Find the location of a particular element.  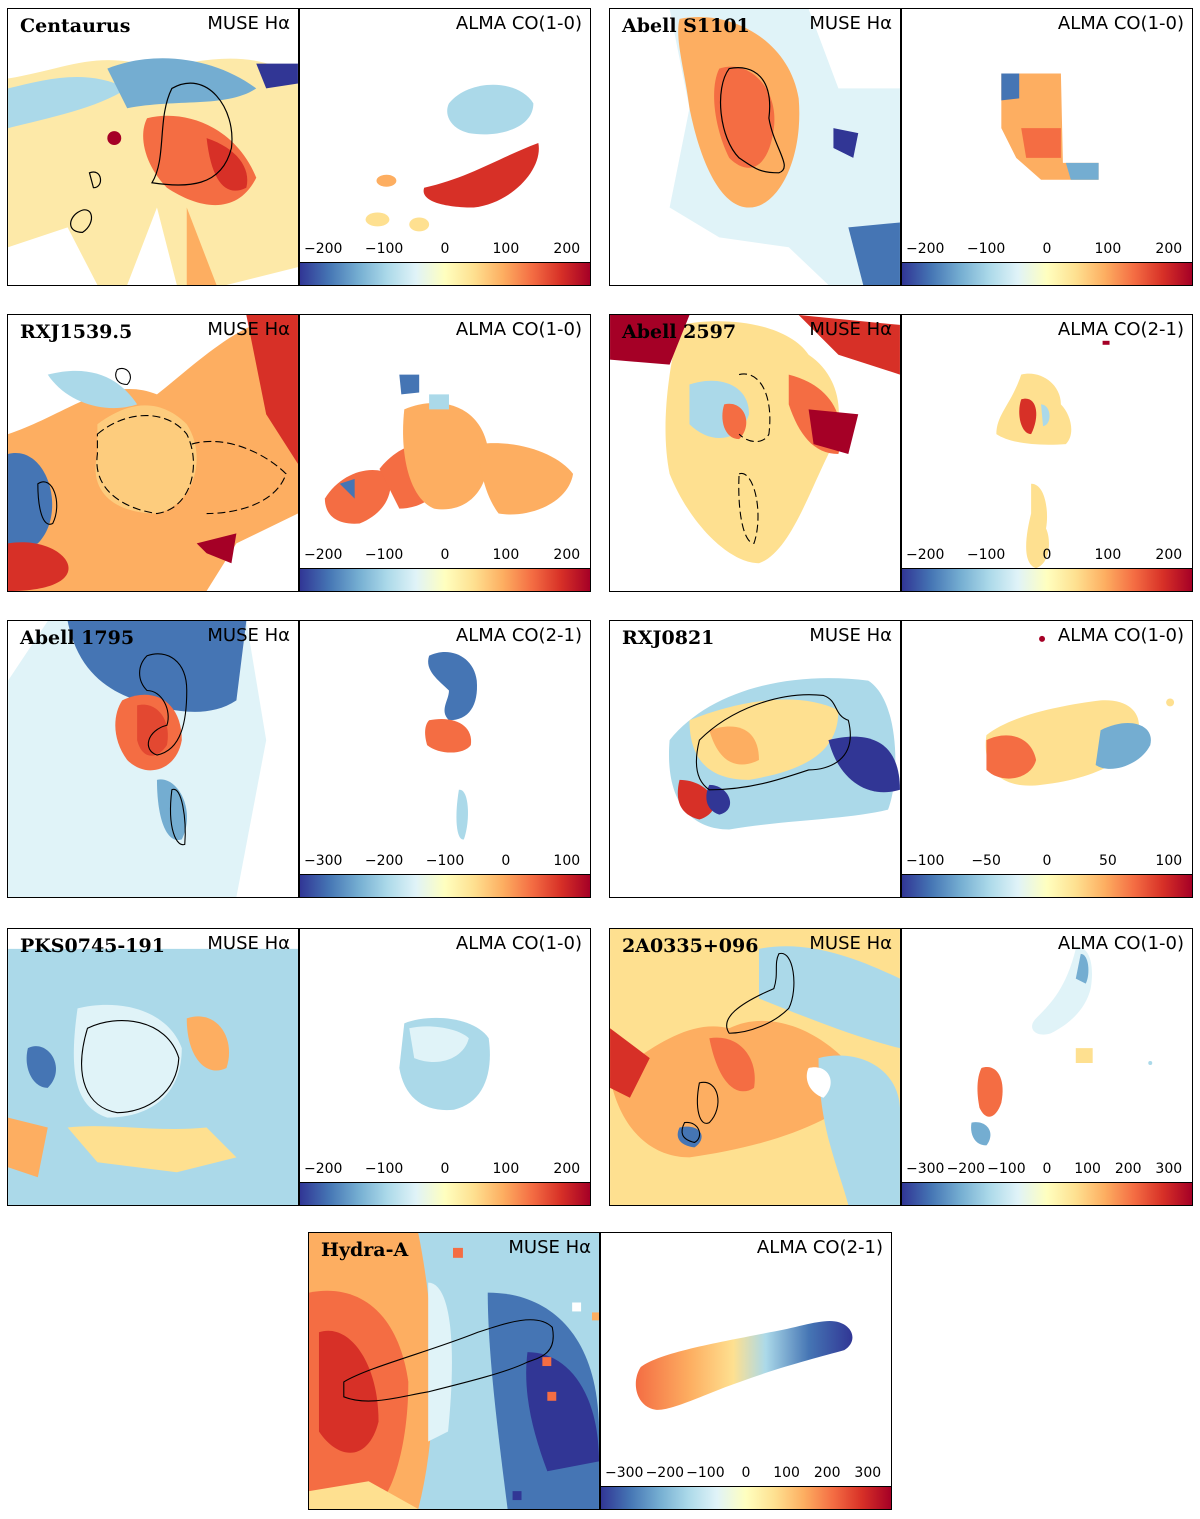

muse-panel-pks0745: PKS0745-191 MUSE Hα is located at coordinates (153, 1067).